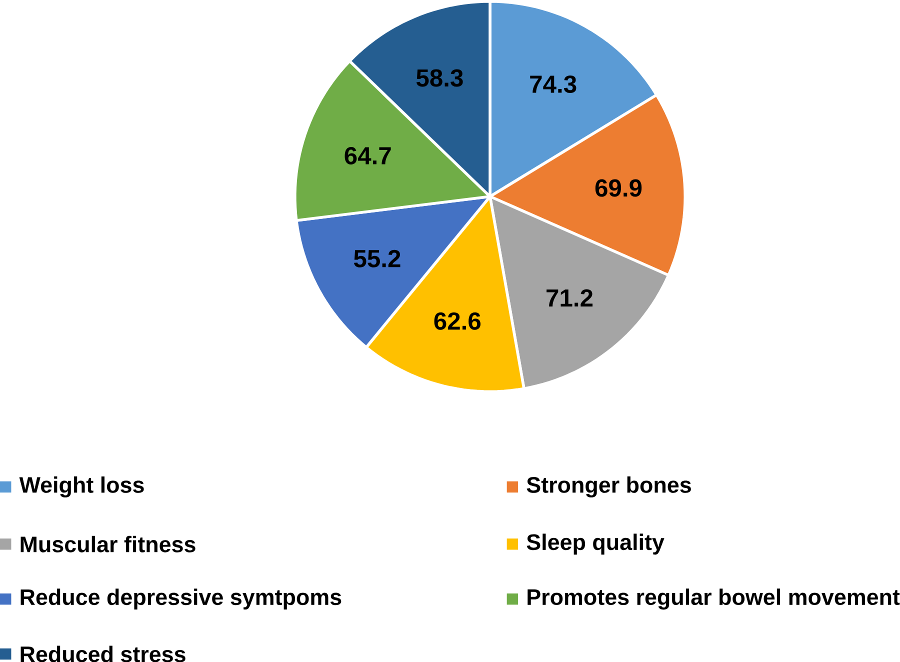 The image size is (900, 662). Describe the element at coordinates (618, 188) in the screenshot. I see `data-label: 69.9` at that location.